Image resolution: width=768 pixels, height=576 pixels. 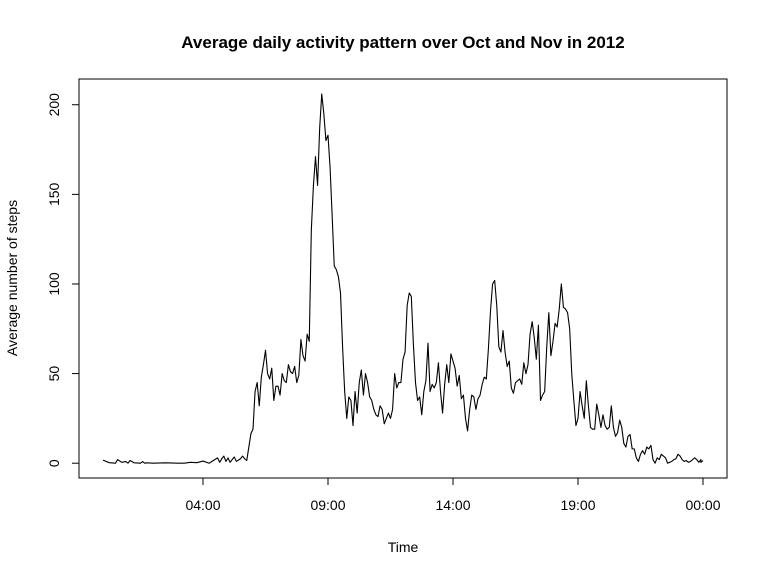 What do you see at coordinates (54, 105) in the screenshot?
I see `y-tick-label: 200` at bounding box center [54, 105].